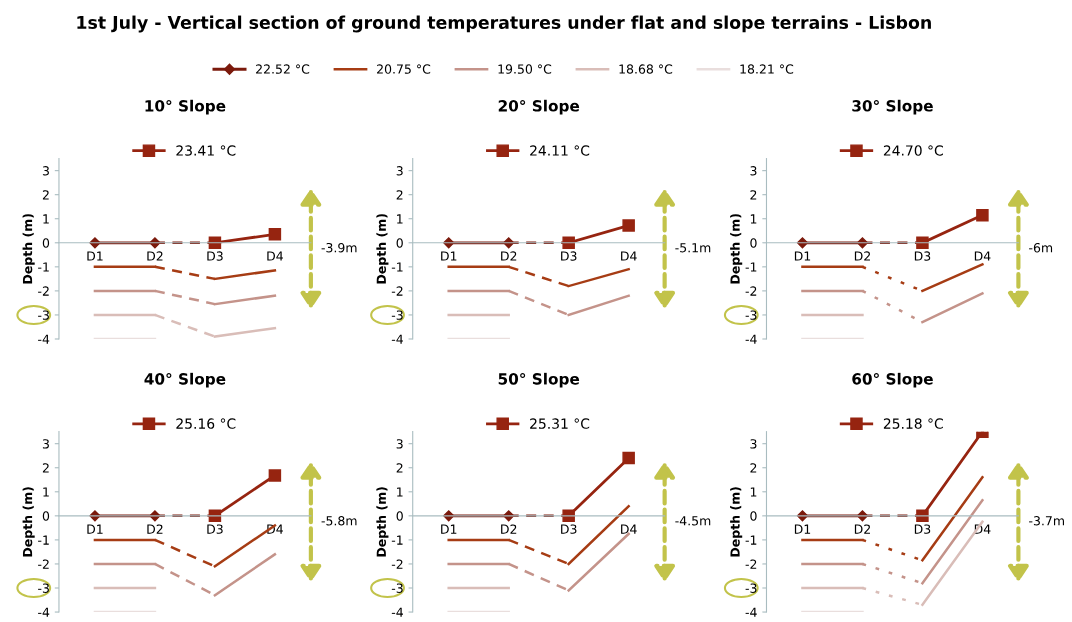 The width and height of the screenshot is (1072, 622). I want to click on text: -3.7m, so click(1046, 521).